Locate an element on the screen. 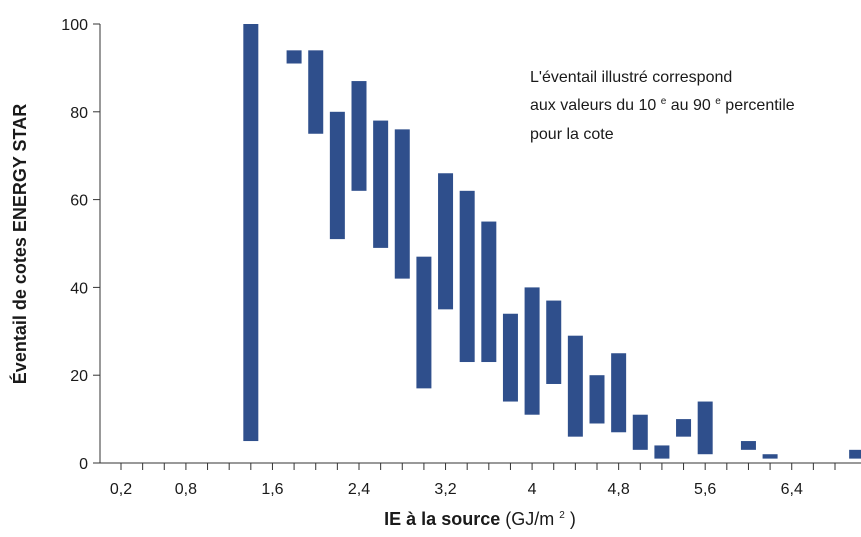  annotation-line-3: pour la cote is located at coordinates (572, 134).